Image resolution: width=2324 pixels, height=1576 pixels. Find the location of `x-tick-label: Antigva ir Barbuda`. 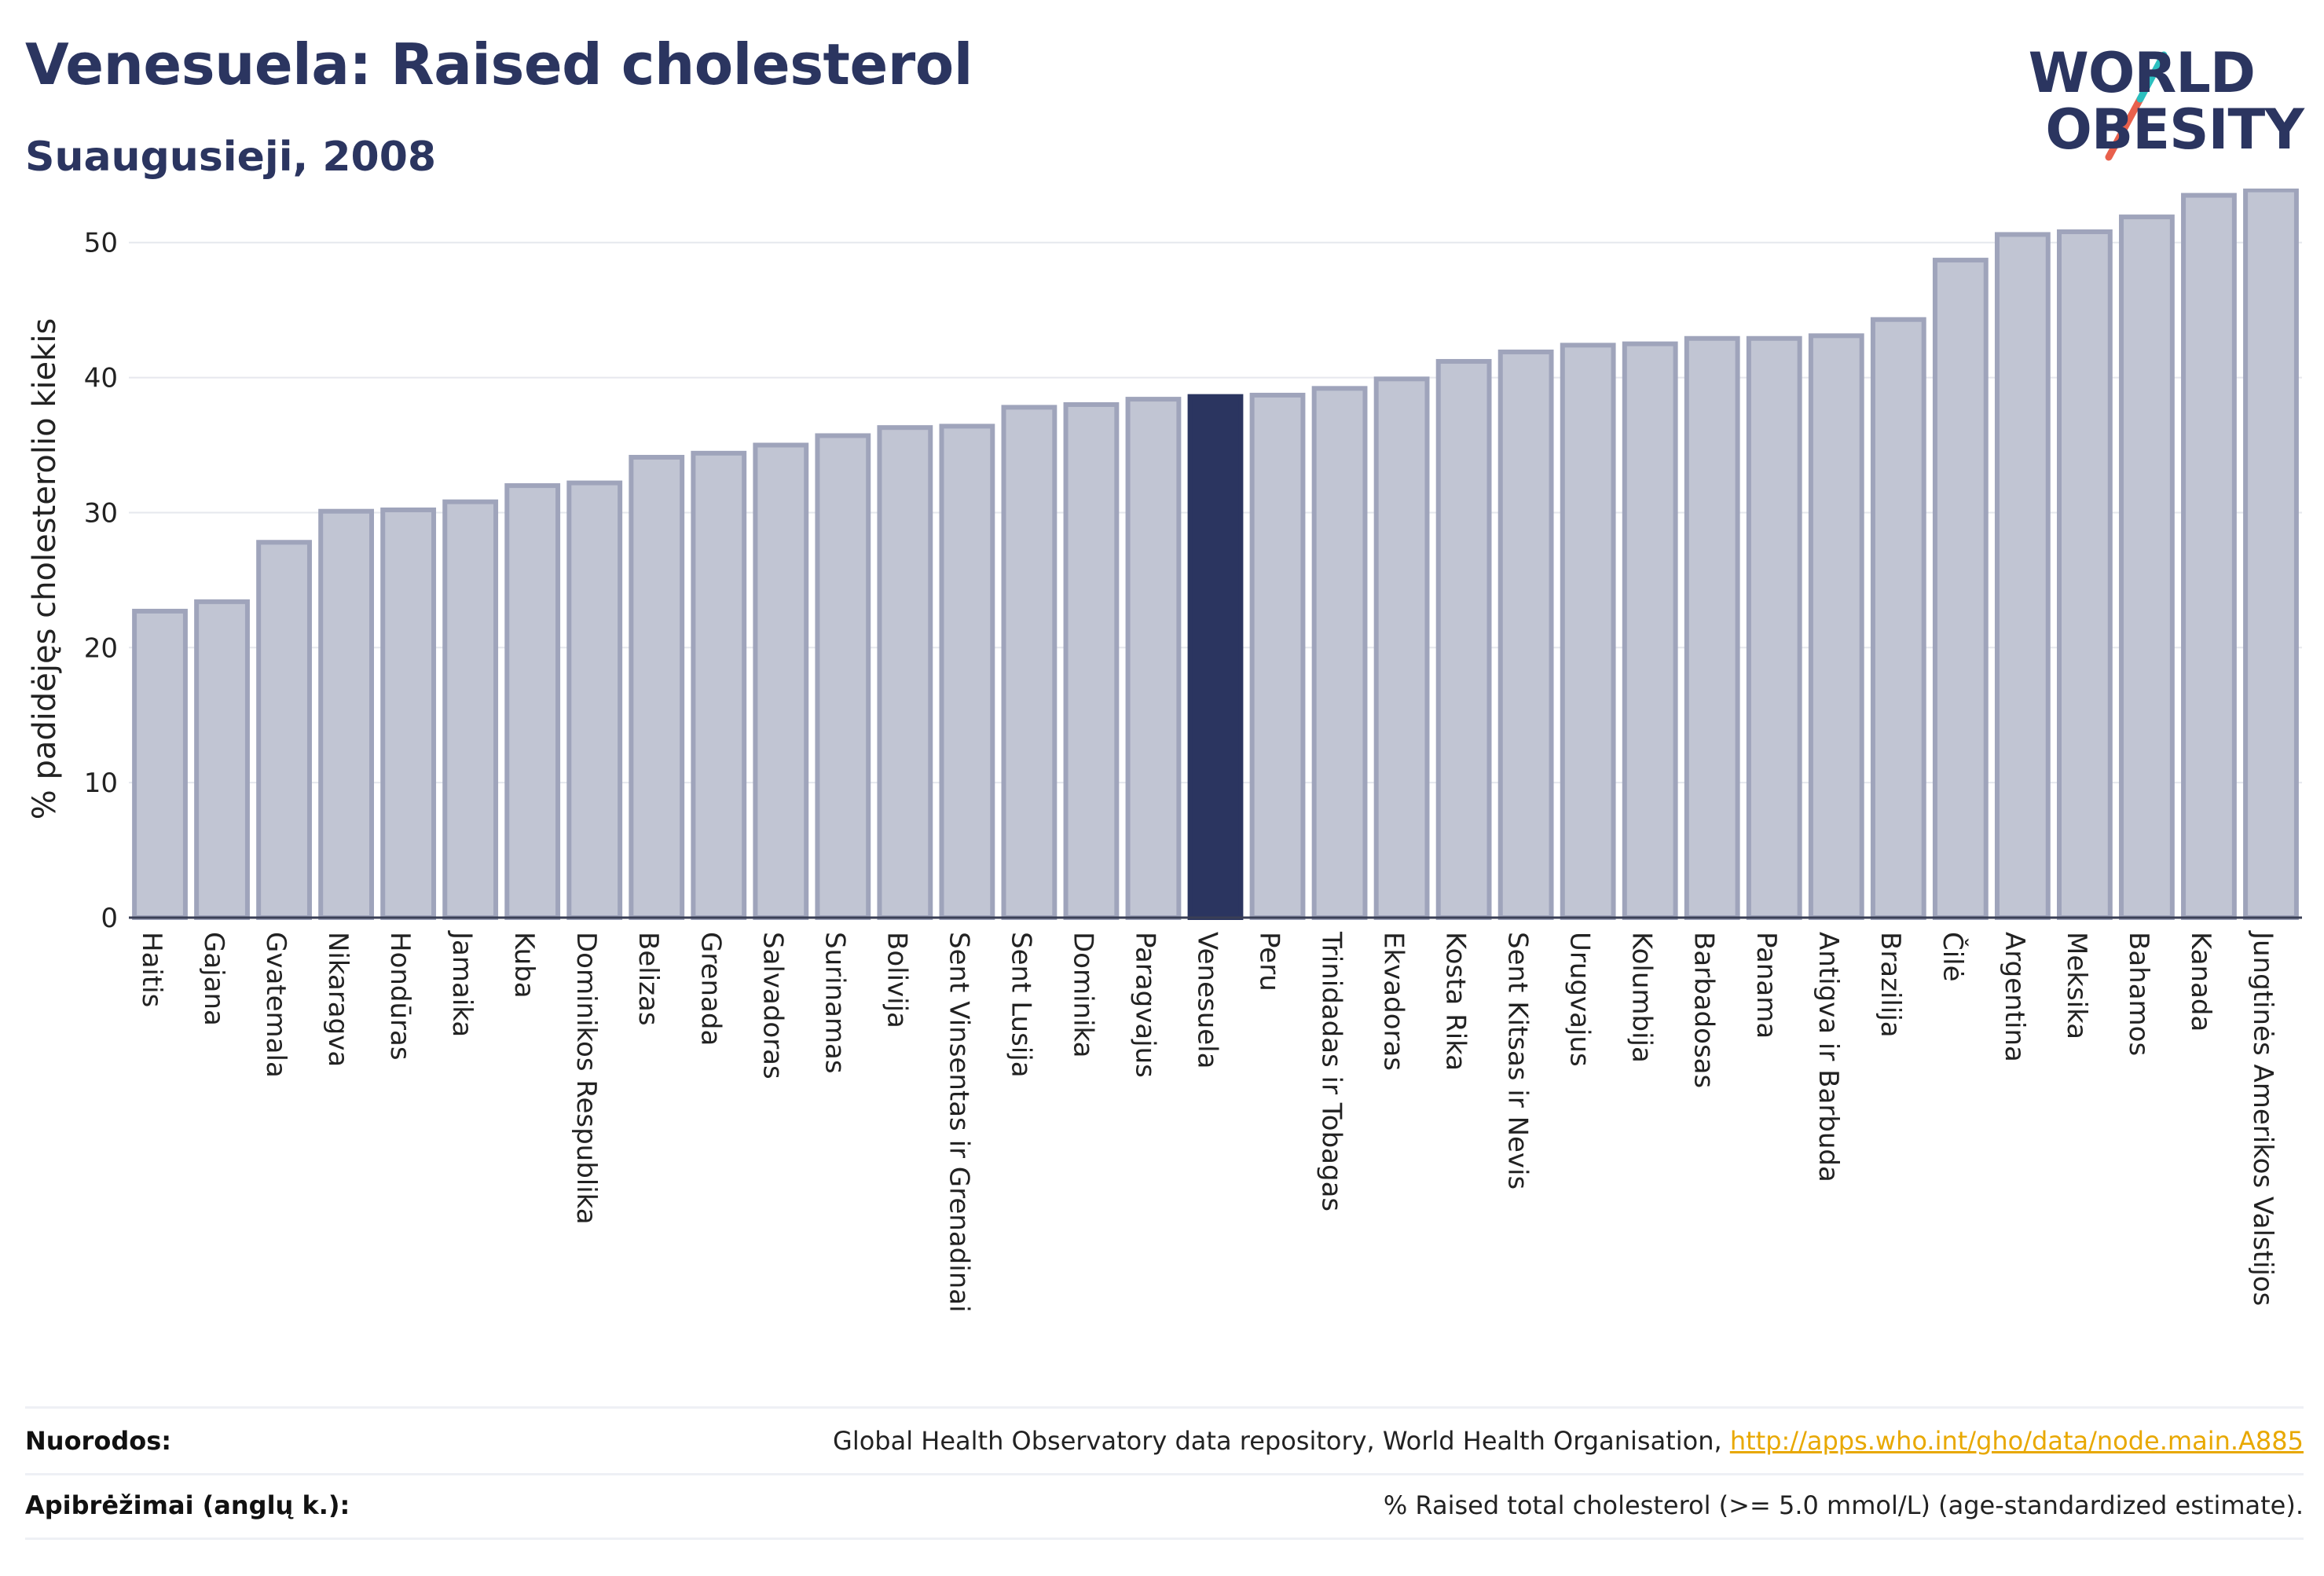

x-tick-label: Antigva ir Barbuda is located at coordinates (1828, 1057).